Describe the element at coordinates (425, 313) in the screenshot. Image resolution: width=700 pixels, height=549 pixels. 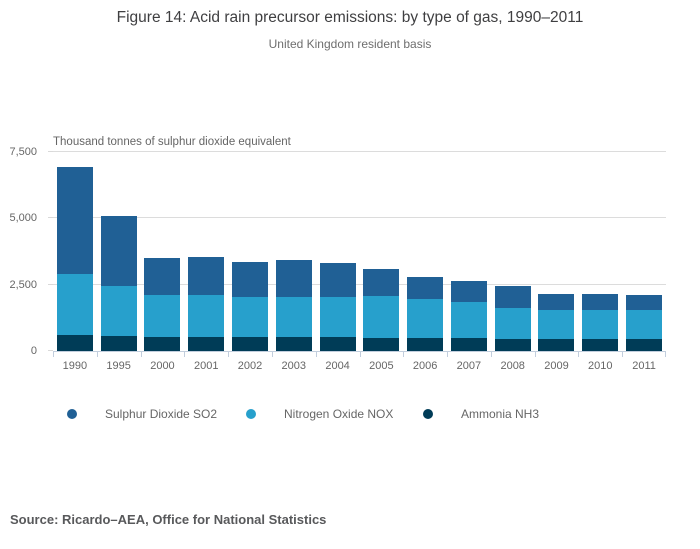
I see `bar-2006` at that location.